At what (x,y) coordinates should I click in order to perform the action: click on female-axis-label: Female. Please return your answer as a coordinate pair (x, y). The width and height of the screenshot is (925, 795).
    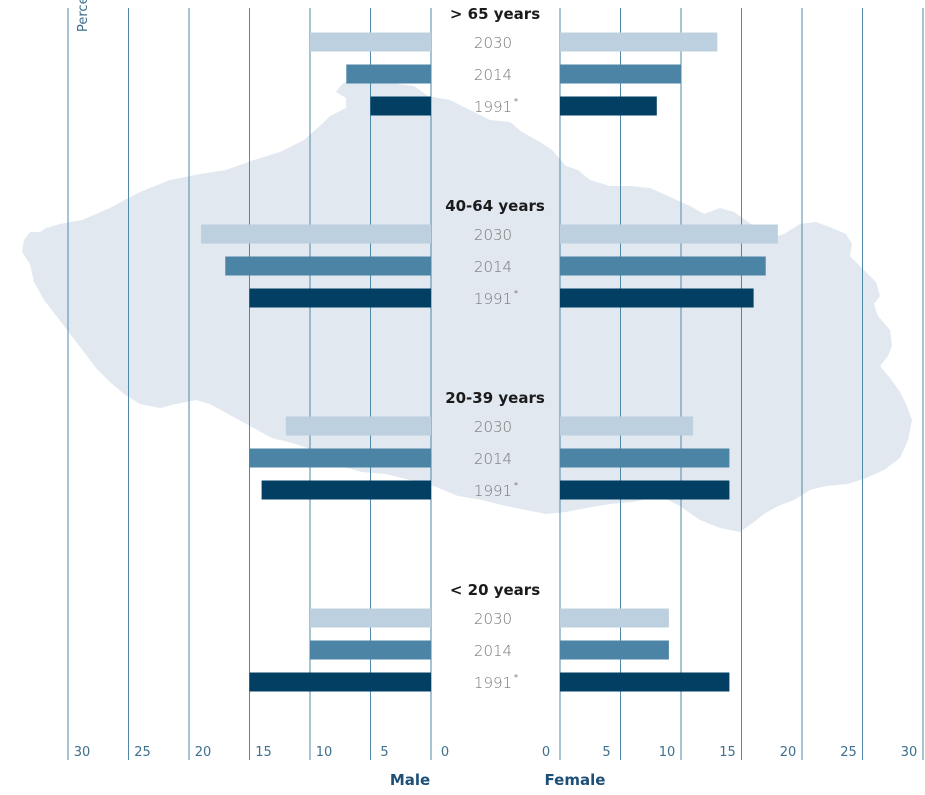
    Looking at the image, I should click on (575, 780).